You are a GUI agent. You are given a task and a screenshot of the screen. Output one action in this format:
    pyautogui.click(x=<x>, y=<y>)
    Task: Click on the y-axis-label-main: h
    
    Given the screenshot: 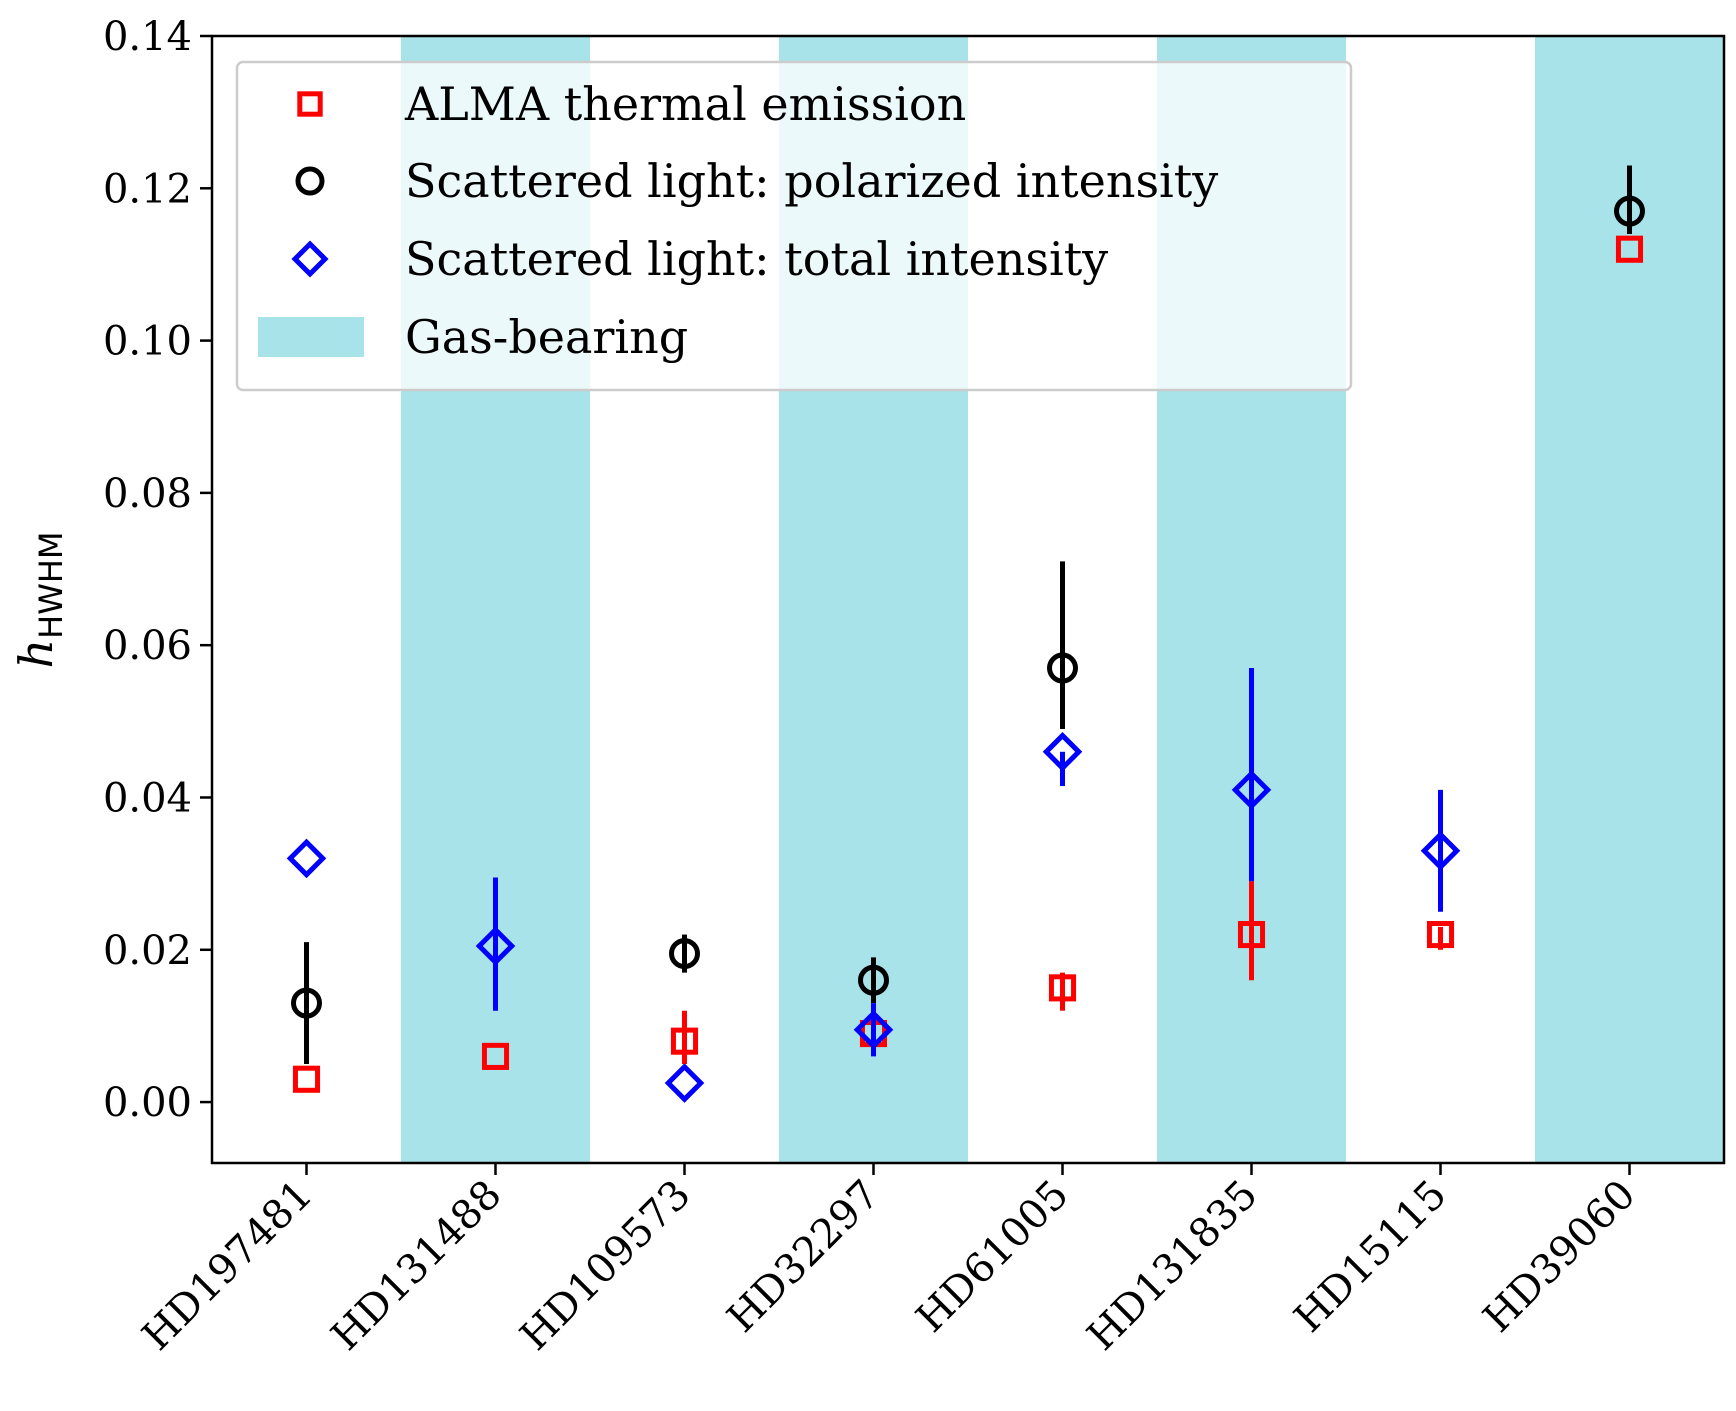 What is the action you would take?
    pyautogui.click(x=36, y=654)
    